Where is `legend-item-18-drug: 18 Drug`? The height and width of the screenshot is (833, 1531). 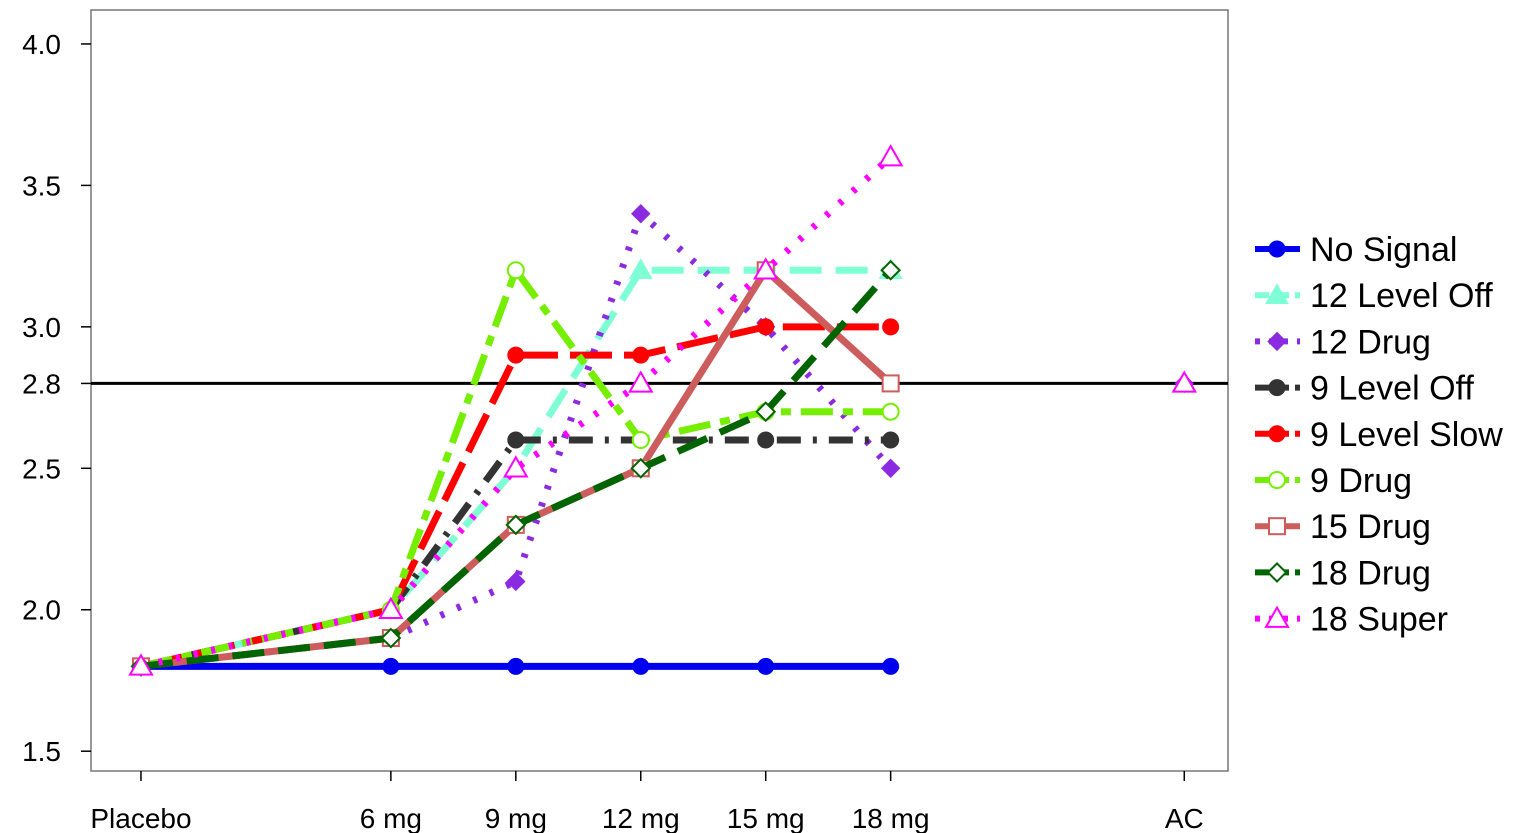 legend-item-18-drug: 18 Drug is located at coordinates (1343, 573).